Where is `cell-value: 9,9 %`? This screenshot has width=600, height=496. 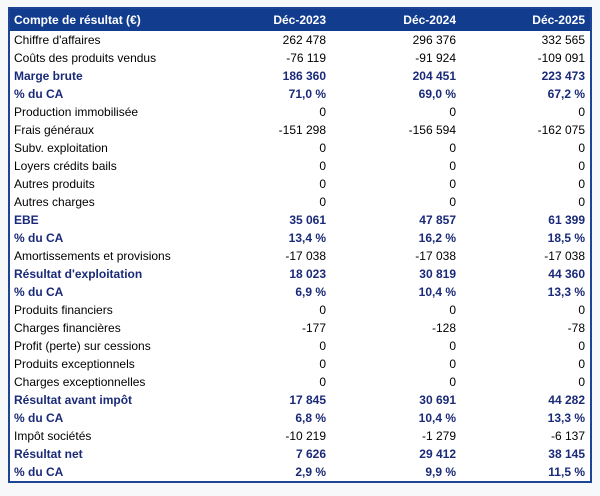 cell-value: 9,9 % is located at coordinates (440, 472).